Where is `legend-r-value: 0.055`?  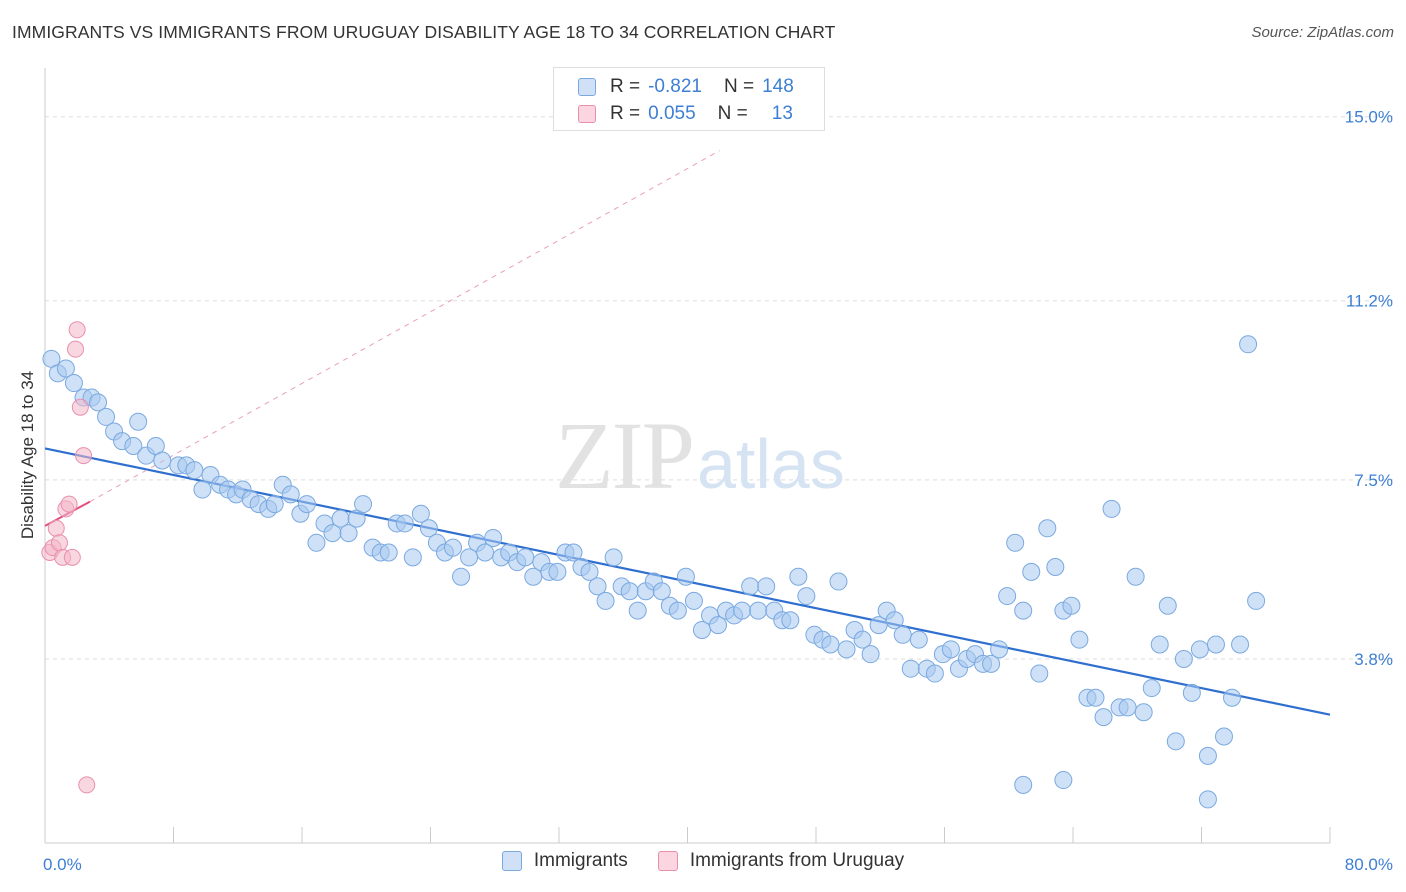 legend-r-value: 0.055 is located at coordinates (672, 113).